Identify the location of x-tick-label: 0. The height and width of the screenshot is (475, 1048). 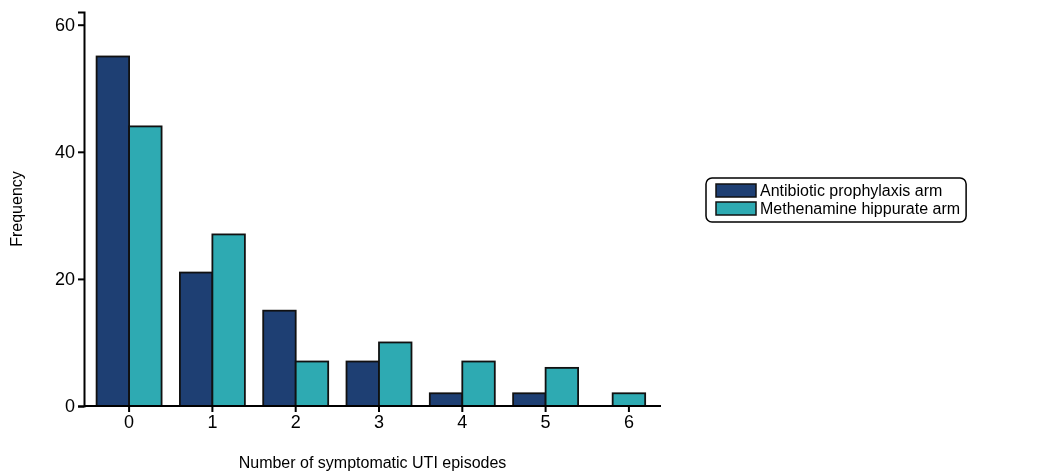
(129, 421).